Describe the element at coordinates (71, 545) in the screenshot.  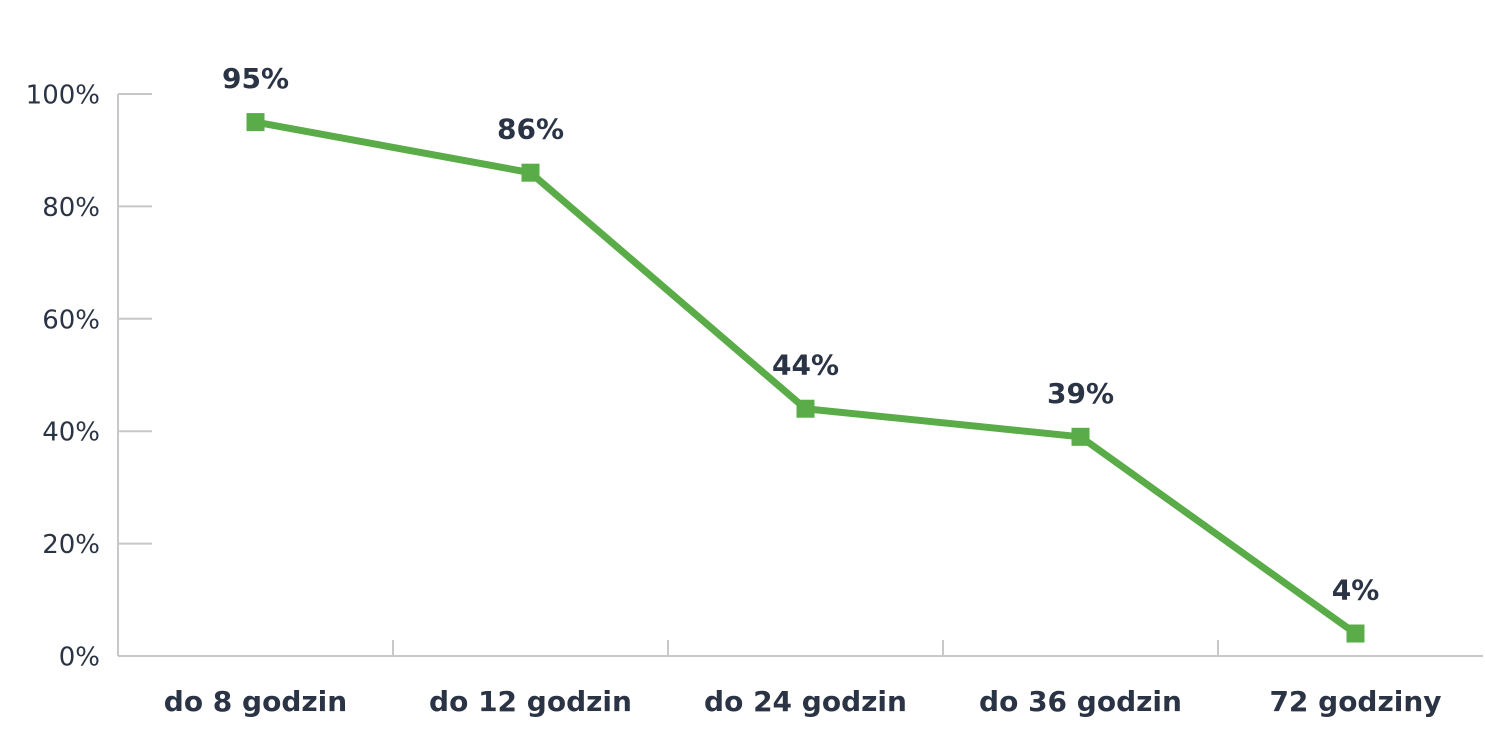
I see `y-tick-label: 20%` at that location.